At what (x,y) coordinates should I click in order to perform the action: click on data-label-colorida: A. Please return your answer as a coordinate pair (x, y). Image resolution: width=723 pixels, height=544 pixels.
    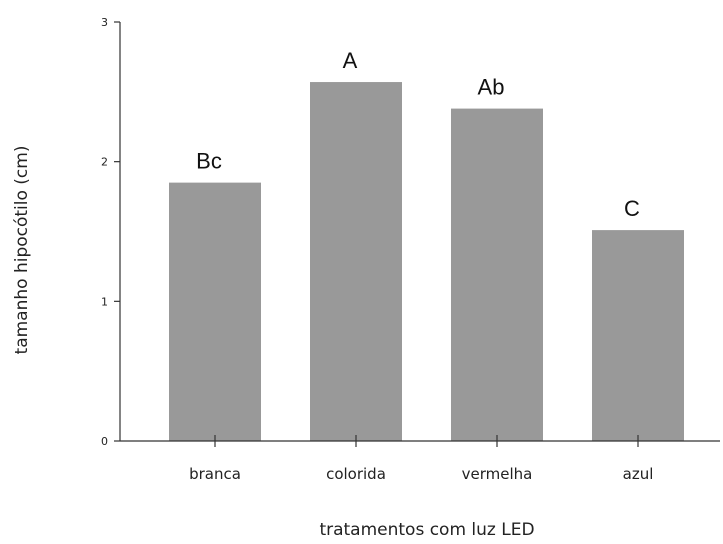
    Looking at the image, I should click on (350, 60).